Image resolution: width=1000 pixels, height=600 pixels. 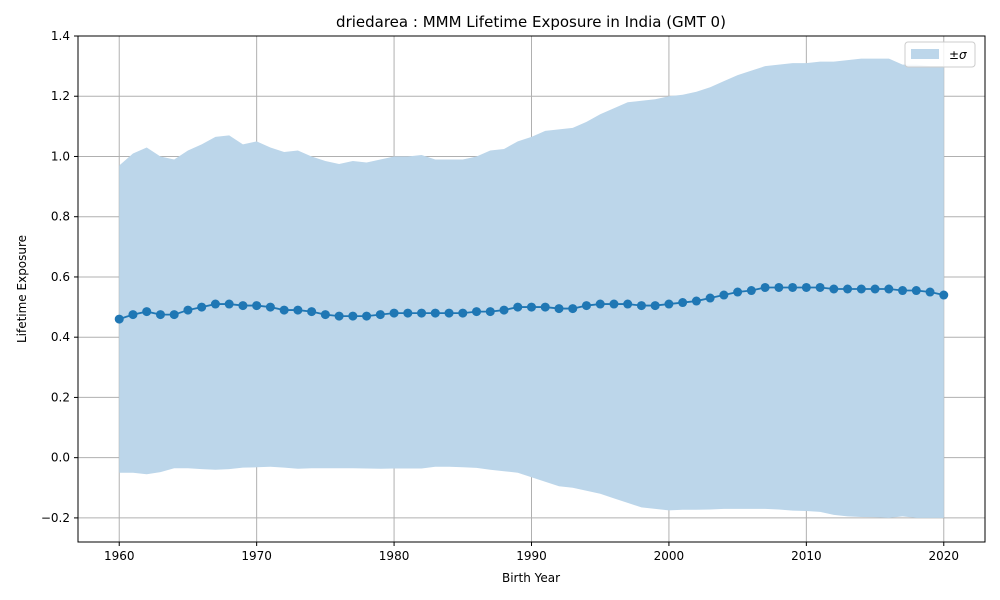 I want to click on y-tick-label: −0.2, so click(x=55, y=518).